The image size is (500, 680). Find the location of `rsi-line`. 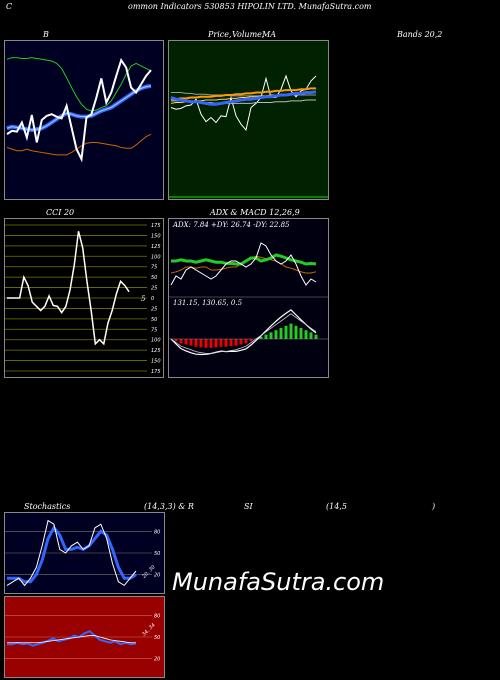

rsi-line is located at coordinates (72, 638).